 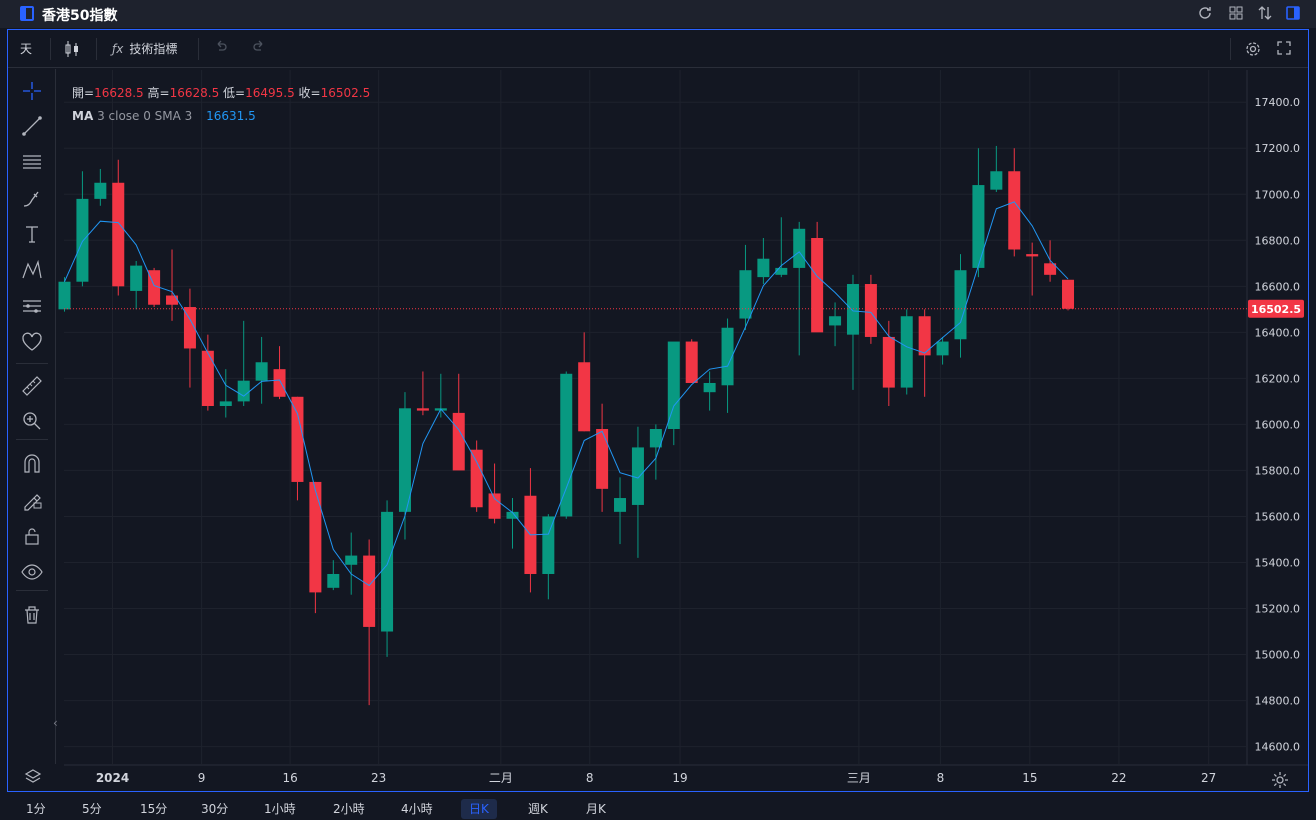 What do you see at coordinates (658, 14) in the screenshot?
I see `title-bar: 香港50指數` at bounding box center [658, 14].